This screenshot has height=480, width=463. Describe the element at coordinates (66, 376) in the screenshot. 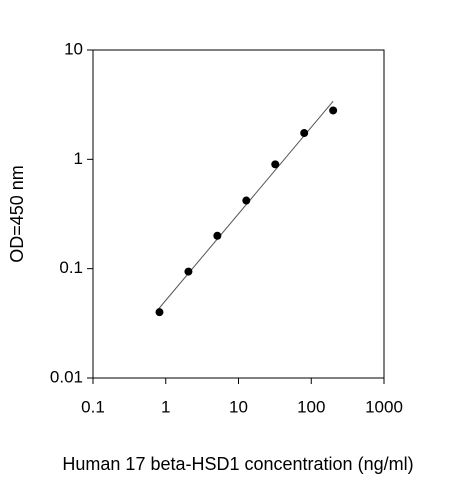

I see `y-tick-label: 0.01` at that location.